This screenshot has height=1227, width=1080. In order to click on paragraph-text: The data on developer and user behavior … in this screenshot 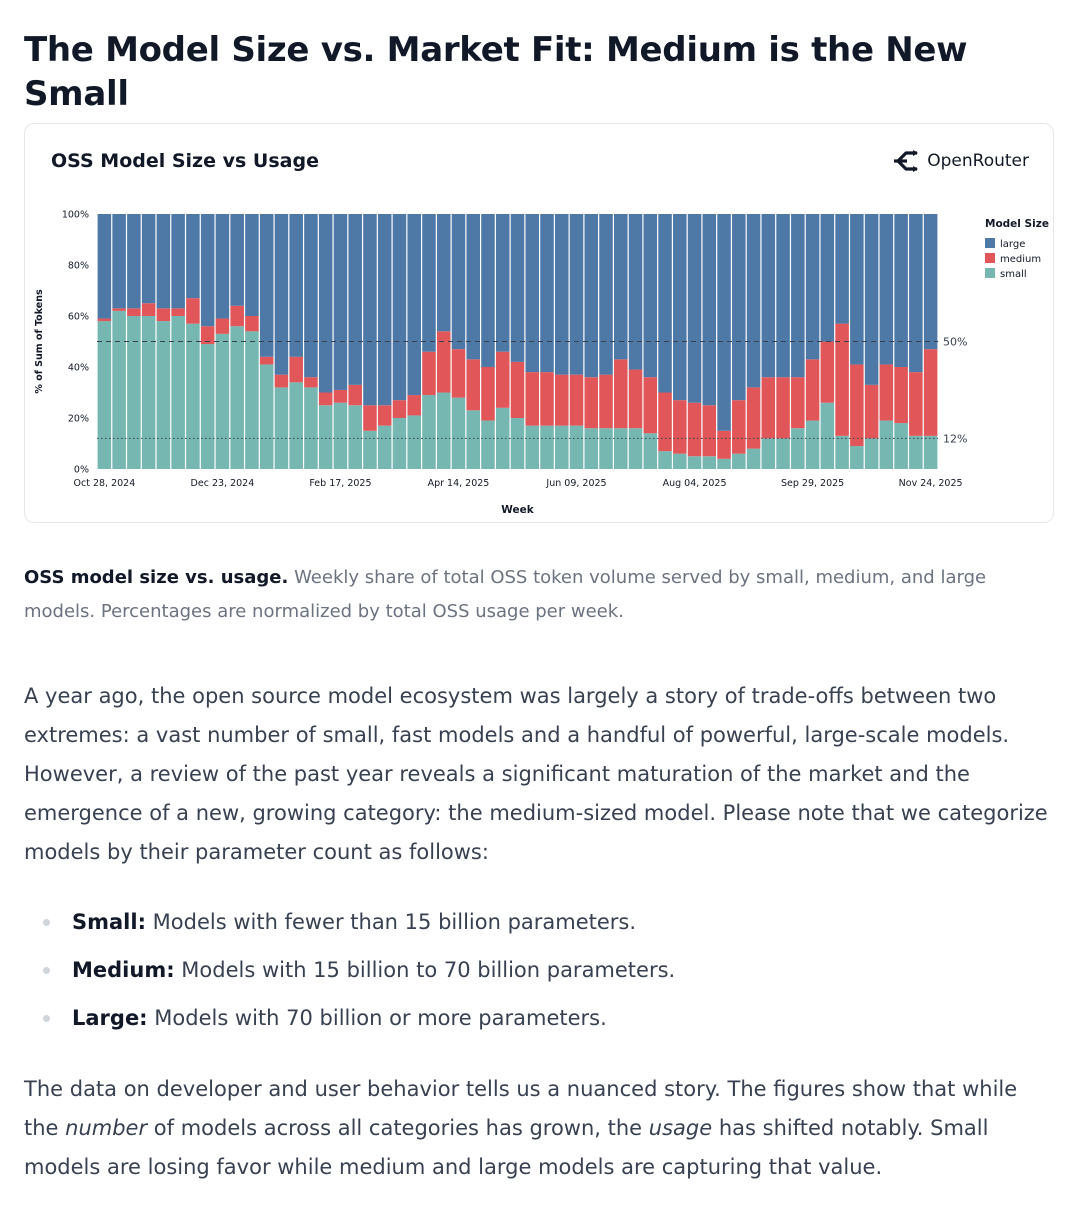, I will do `click(521, 1108)`.